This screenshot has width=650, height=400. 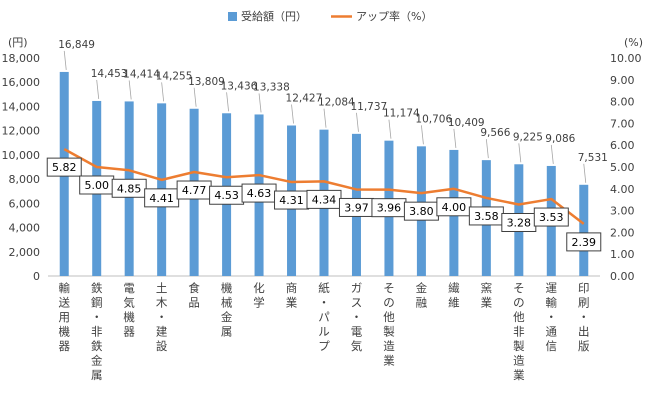 What do you see at coordinates (552, 317) in the screenshot?
I see `category-label: 運輸・通信` at bounding box center [552, 317].